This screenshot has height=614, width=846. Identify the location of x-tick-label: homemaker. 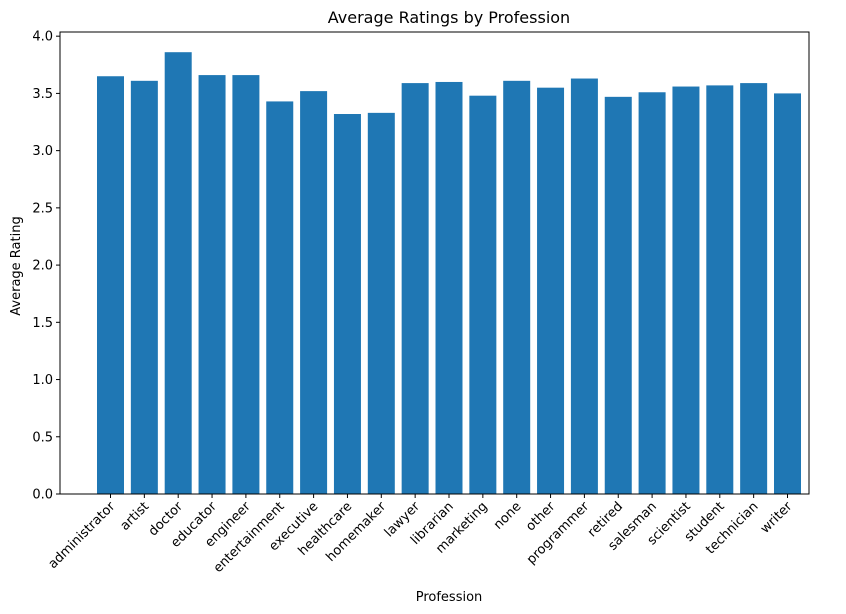
(356, 532).